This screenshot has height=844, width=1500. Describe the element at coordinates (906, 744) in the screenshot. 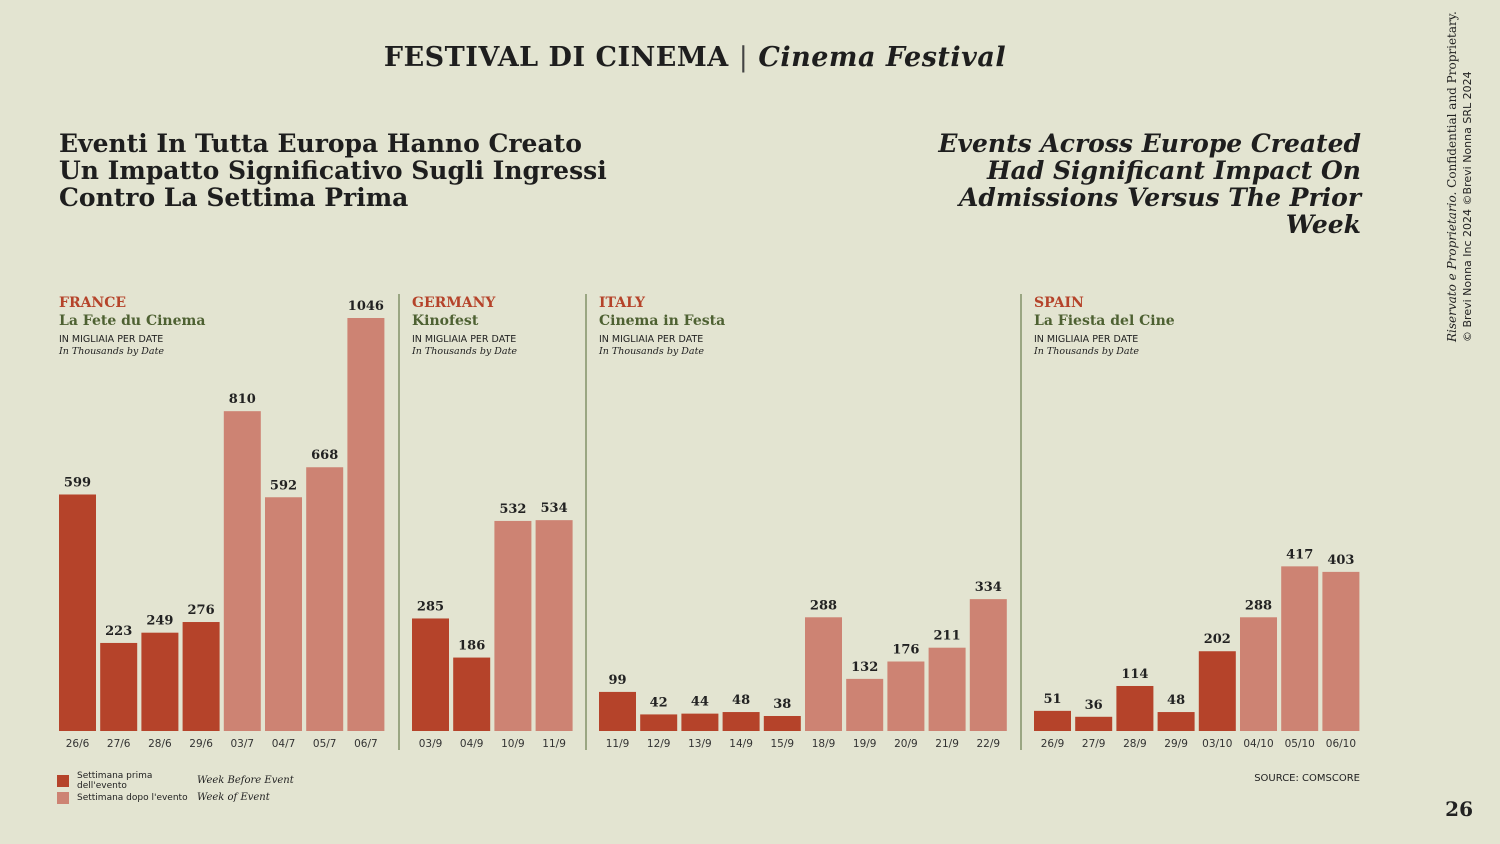

I see `date-label-italy-8: 20/9` at that location.